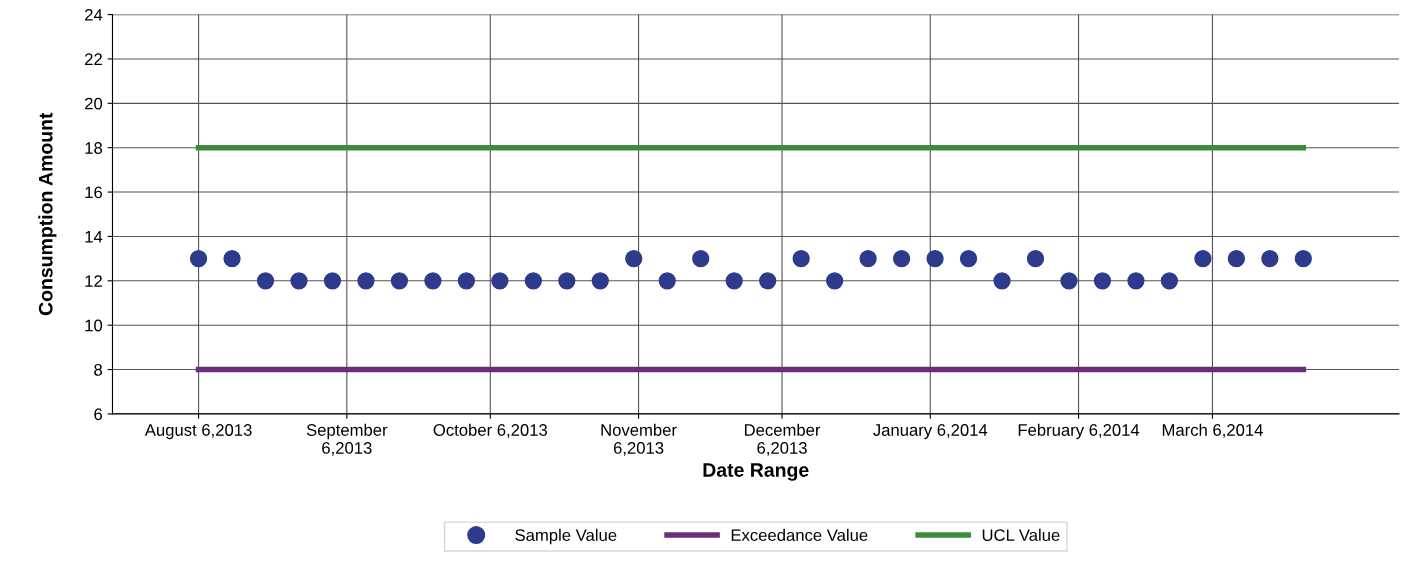 This screenshot has height=583, width=1406. I want to click on x-tick-label: December 6,2013, so click(782, 439).